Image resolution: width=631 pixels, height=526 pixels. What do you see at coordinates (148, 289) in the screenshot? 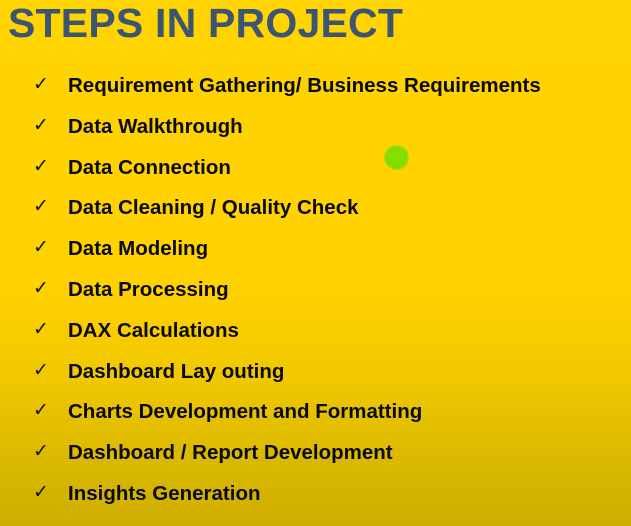
I see `step-label: Data Processing` at bounding box center [148, 289].